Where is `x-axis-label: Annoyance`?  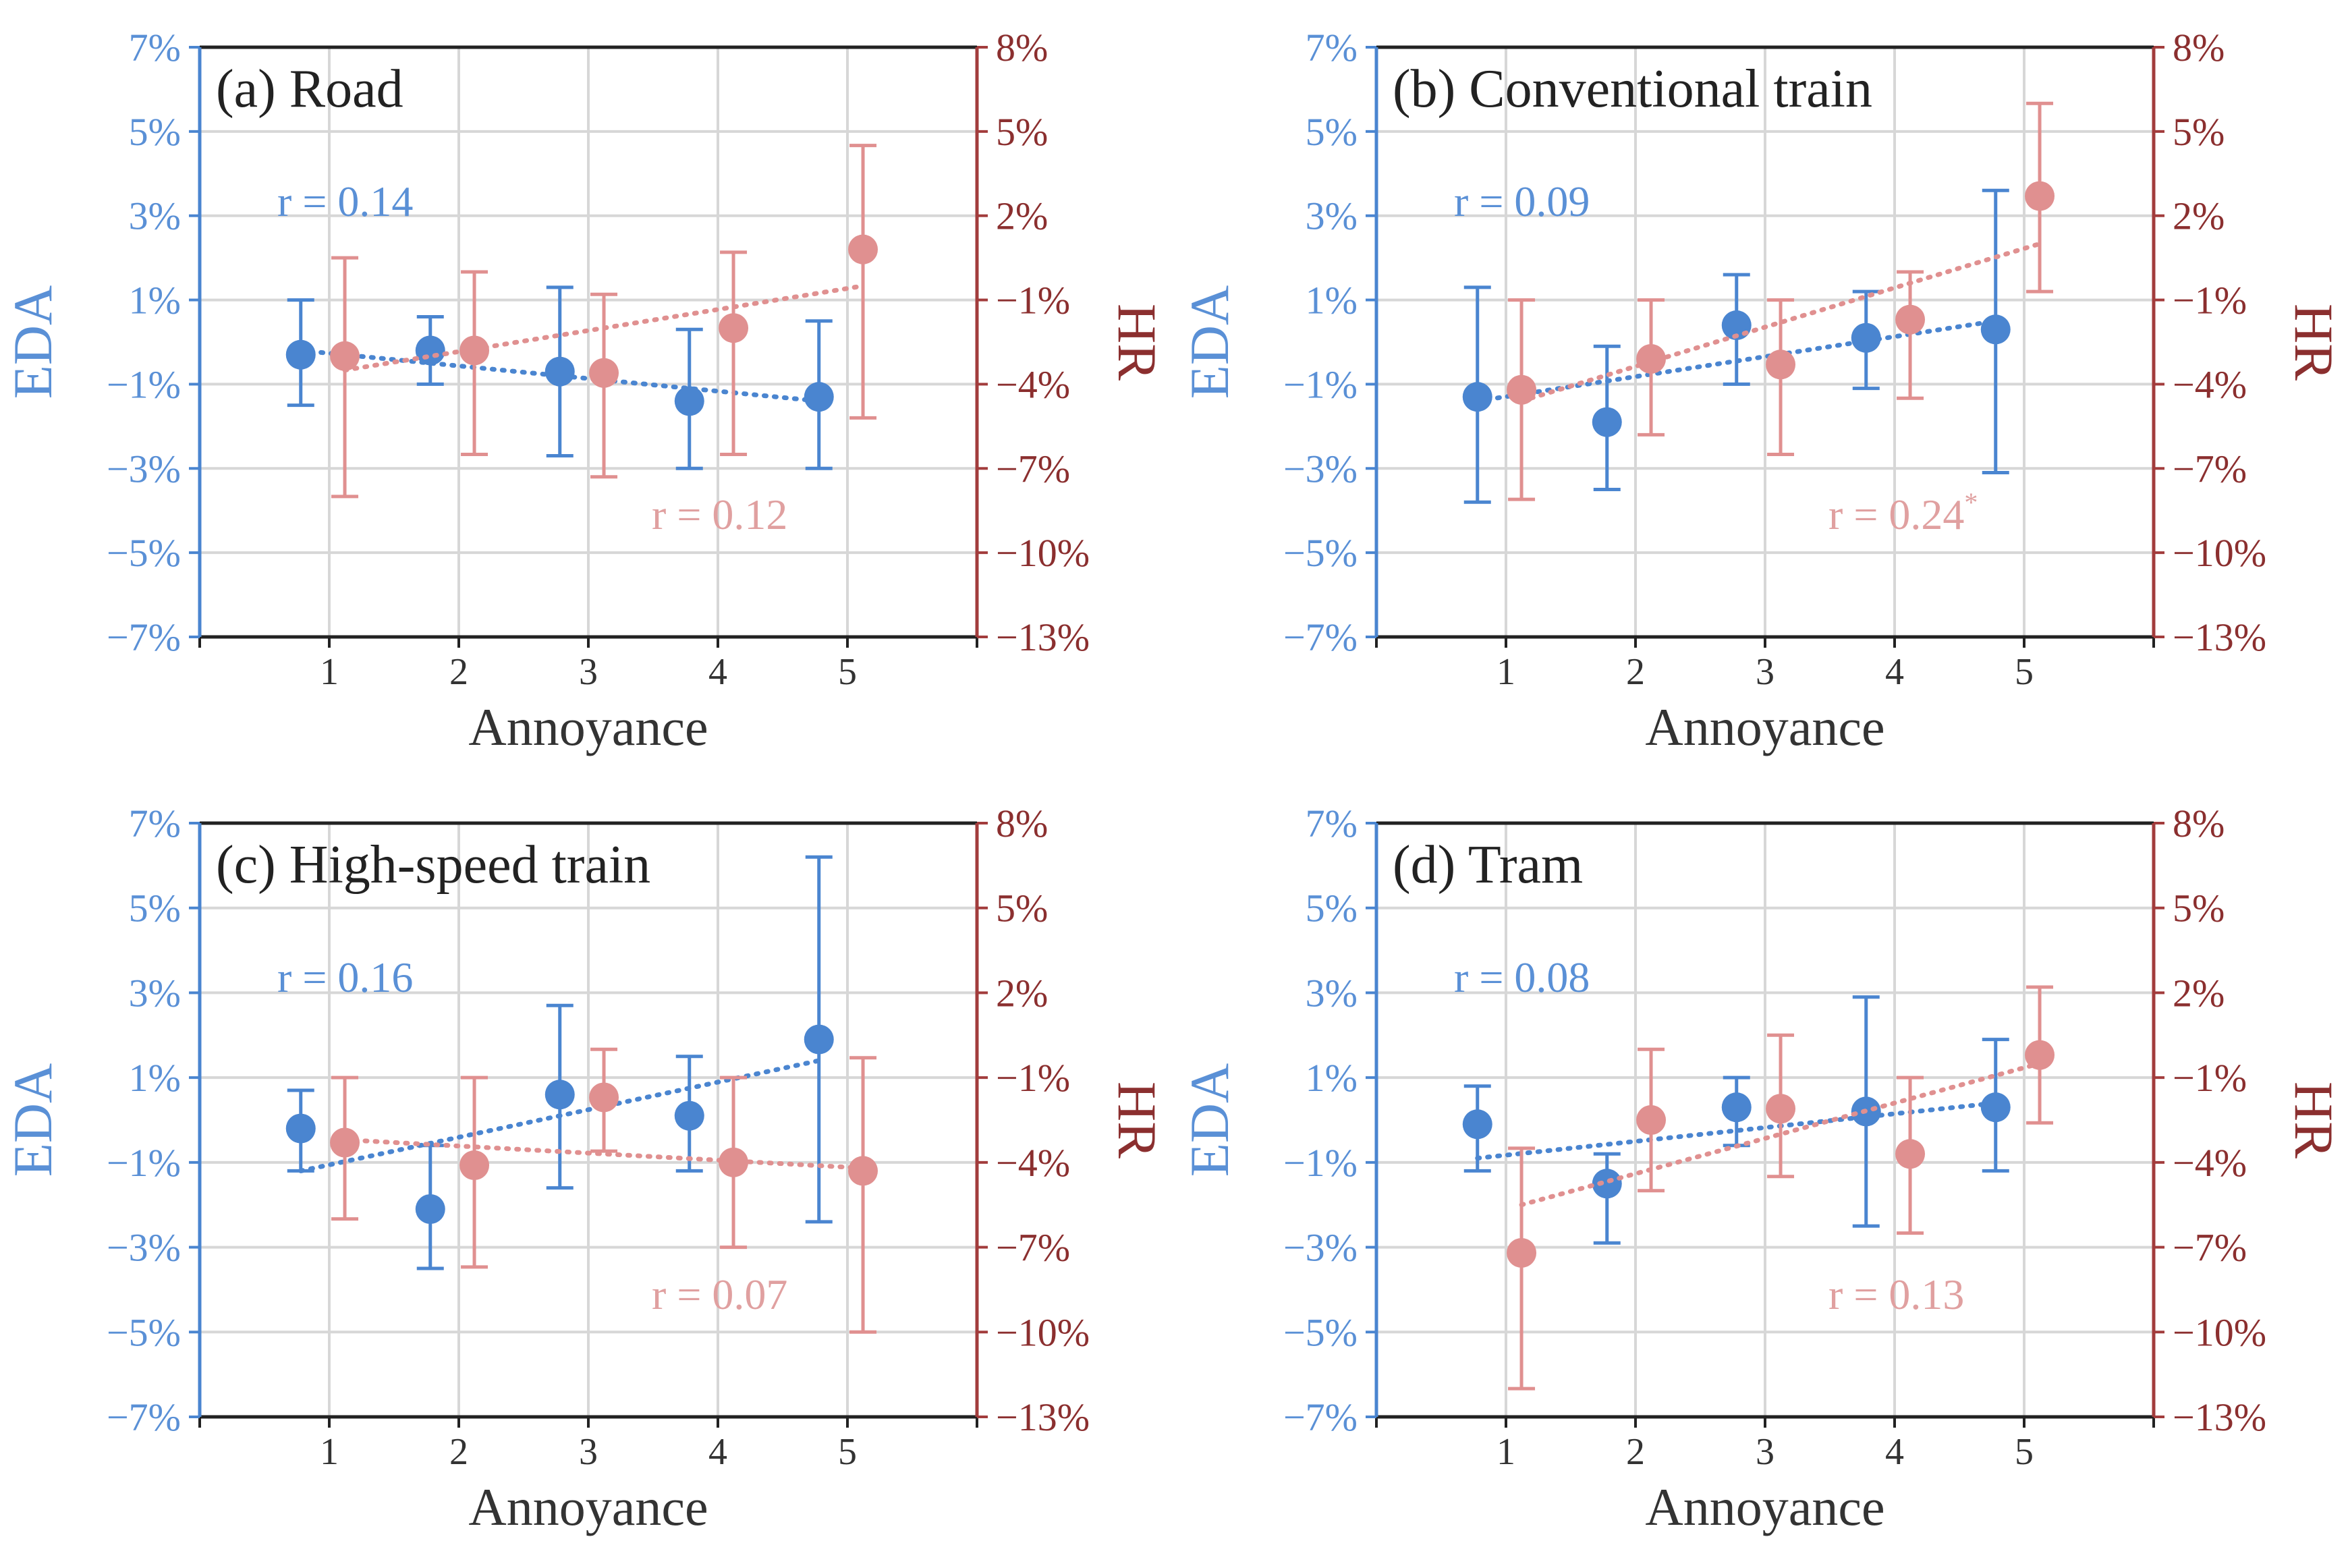
x-axis-label: Annoyance is located at coordinates (588, 1507).